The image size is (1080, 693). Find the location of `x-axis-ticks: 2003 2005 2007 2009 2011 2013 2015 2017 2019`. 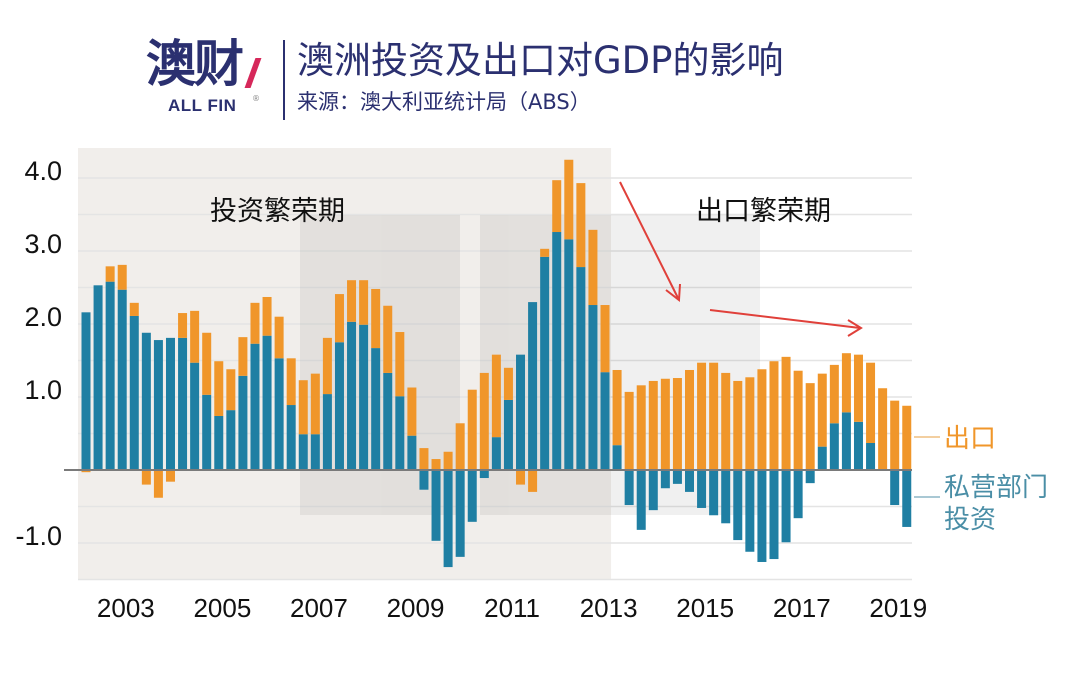

x-axis-ticks: 2003 2005 2007 2009 2011 2013 2015 2017 2019 is located at coordinates (512, 608).